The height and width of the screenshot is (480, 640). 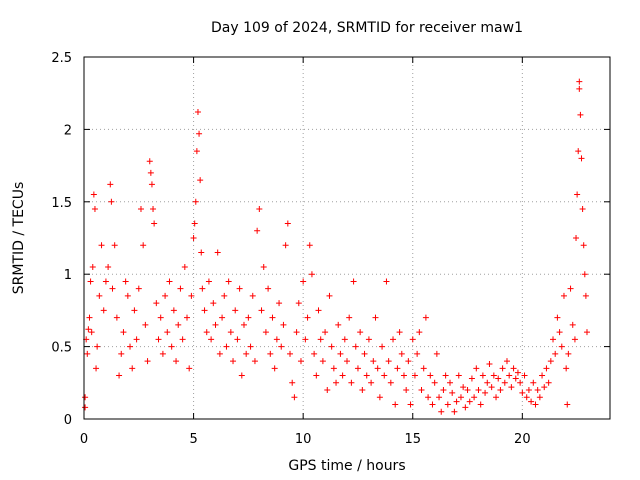 I want to click on y-axis-label: SRMTID / TECUs, so click(x=19, y=238).